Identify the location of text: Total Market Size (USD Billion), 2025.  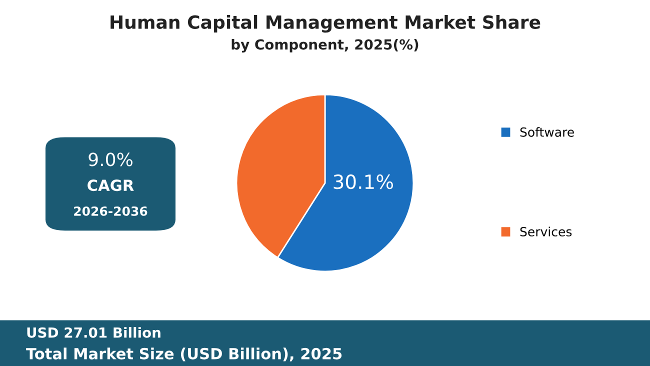
(184, 355).